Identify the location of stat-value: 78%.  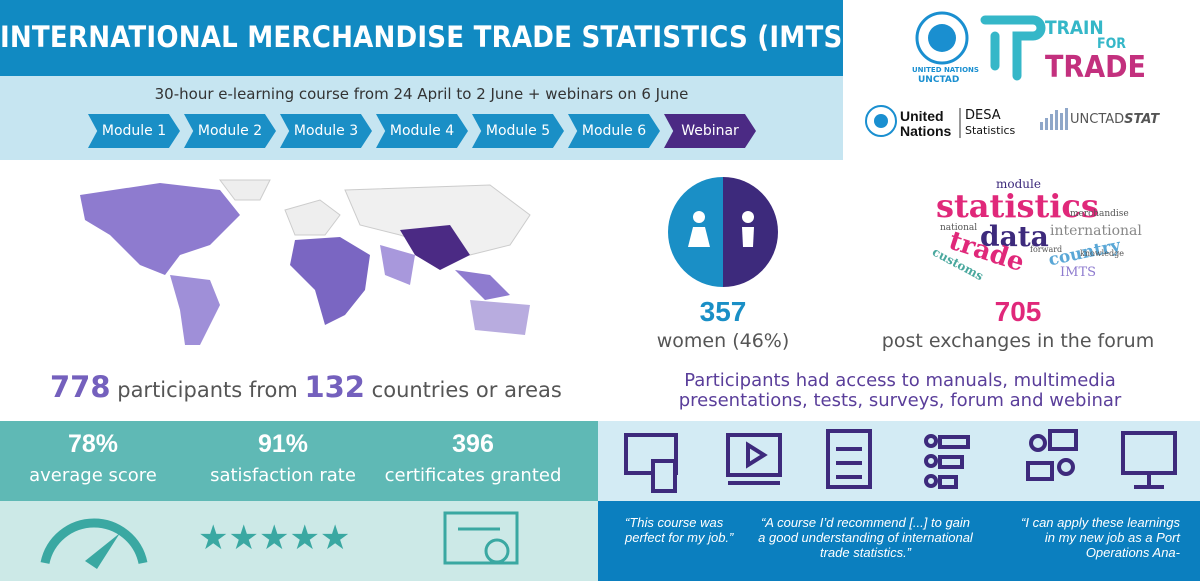
(93, 444).